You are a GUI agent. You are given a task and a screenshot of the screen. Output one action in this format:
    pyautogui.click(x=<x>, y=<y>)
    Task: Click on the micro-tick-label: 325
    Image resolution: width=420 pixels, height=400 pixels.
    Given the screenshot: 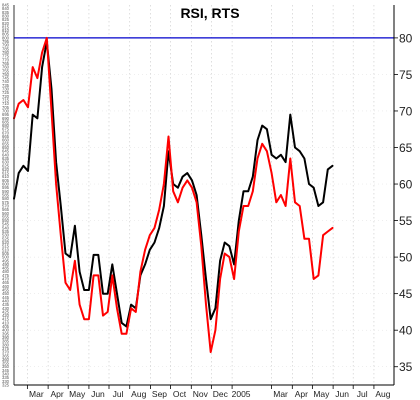 What is the action you would take?
    pyautogui.click(x=6, y=385)
    